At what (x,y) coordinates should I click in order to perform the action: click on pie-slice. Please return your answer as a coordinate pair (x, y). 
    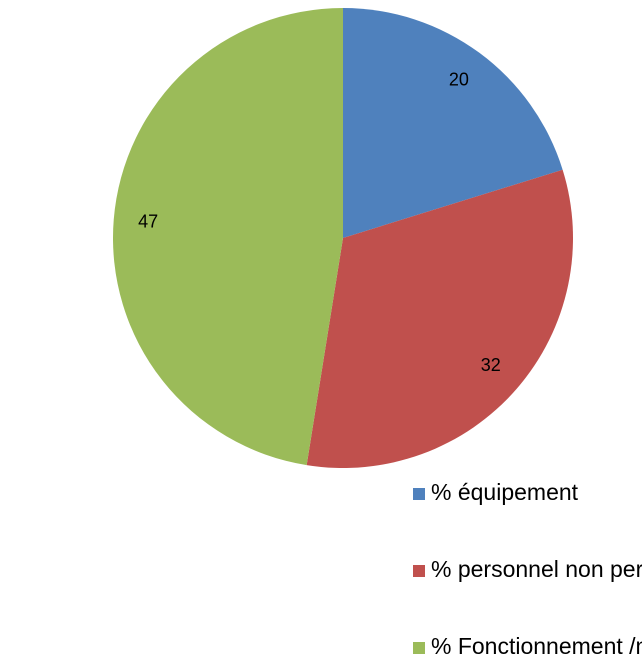
    Looking at the image, I should click on (453, 123).